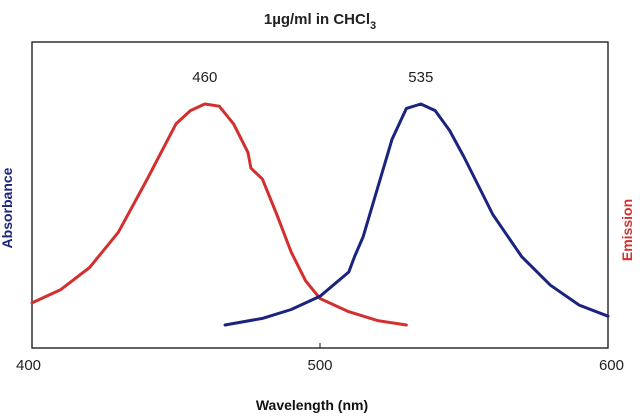 Image resolution: width=640 pixels, height=416 pixels. Describe the element at coordinates (312, 405) in the screenshot. I see `x-axis-label: Wavelength (nm)` at that location.